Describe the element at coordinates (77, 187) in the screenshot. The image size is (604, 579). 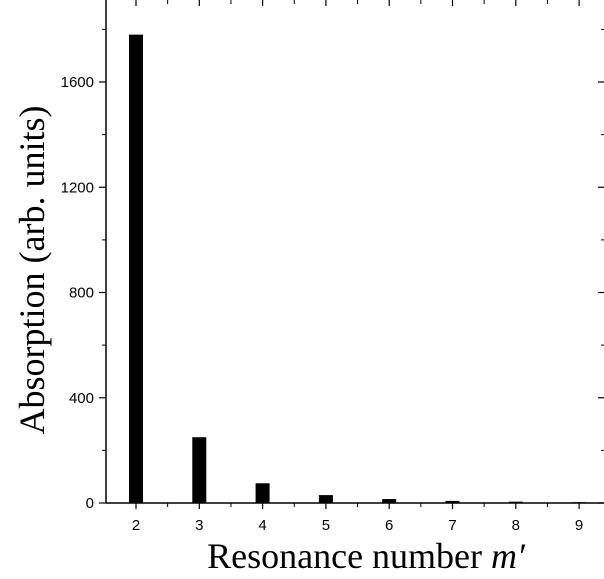
I see `y-tick-label: 1200` at that location.